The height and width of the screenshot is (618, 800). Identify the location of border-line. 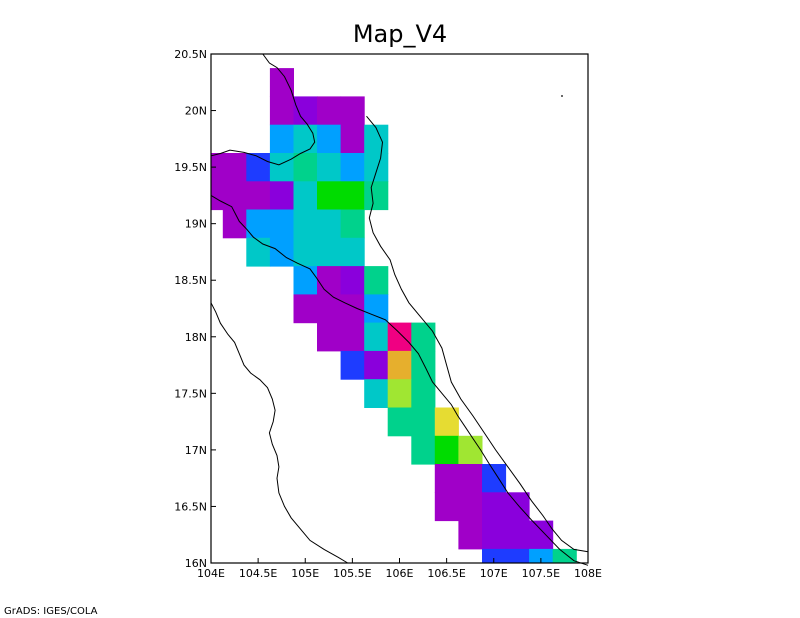
(279, 433).